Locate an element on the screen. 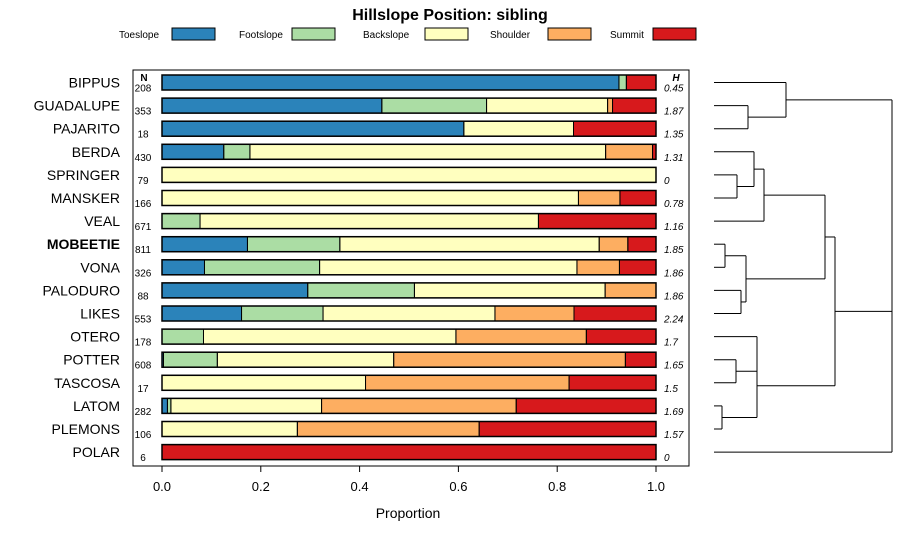  legend-label: Footslope is located at coordinates (261, 35).